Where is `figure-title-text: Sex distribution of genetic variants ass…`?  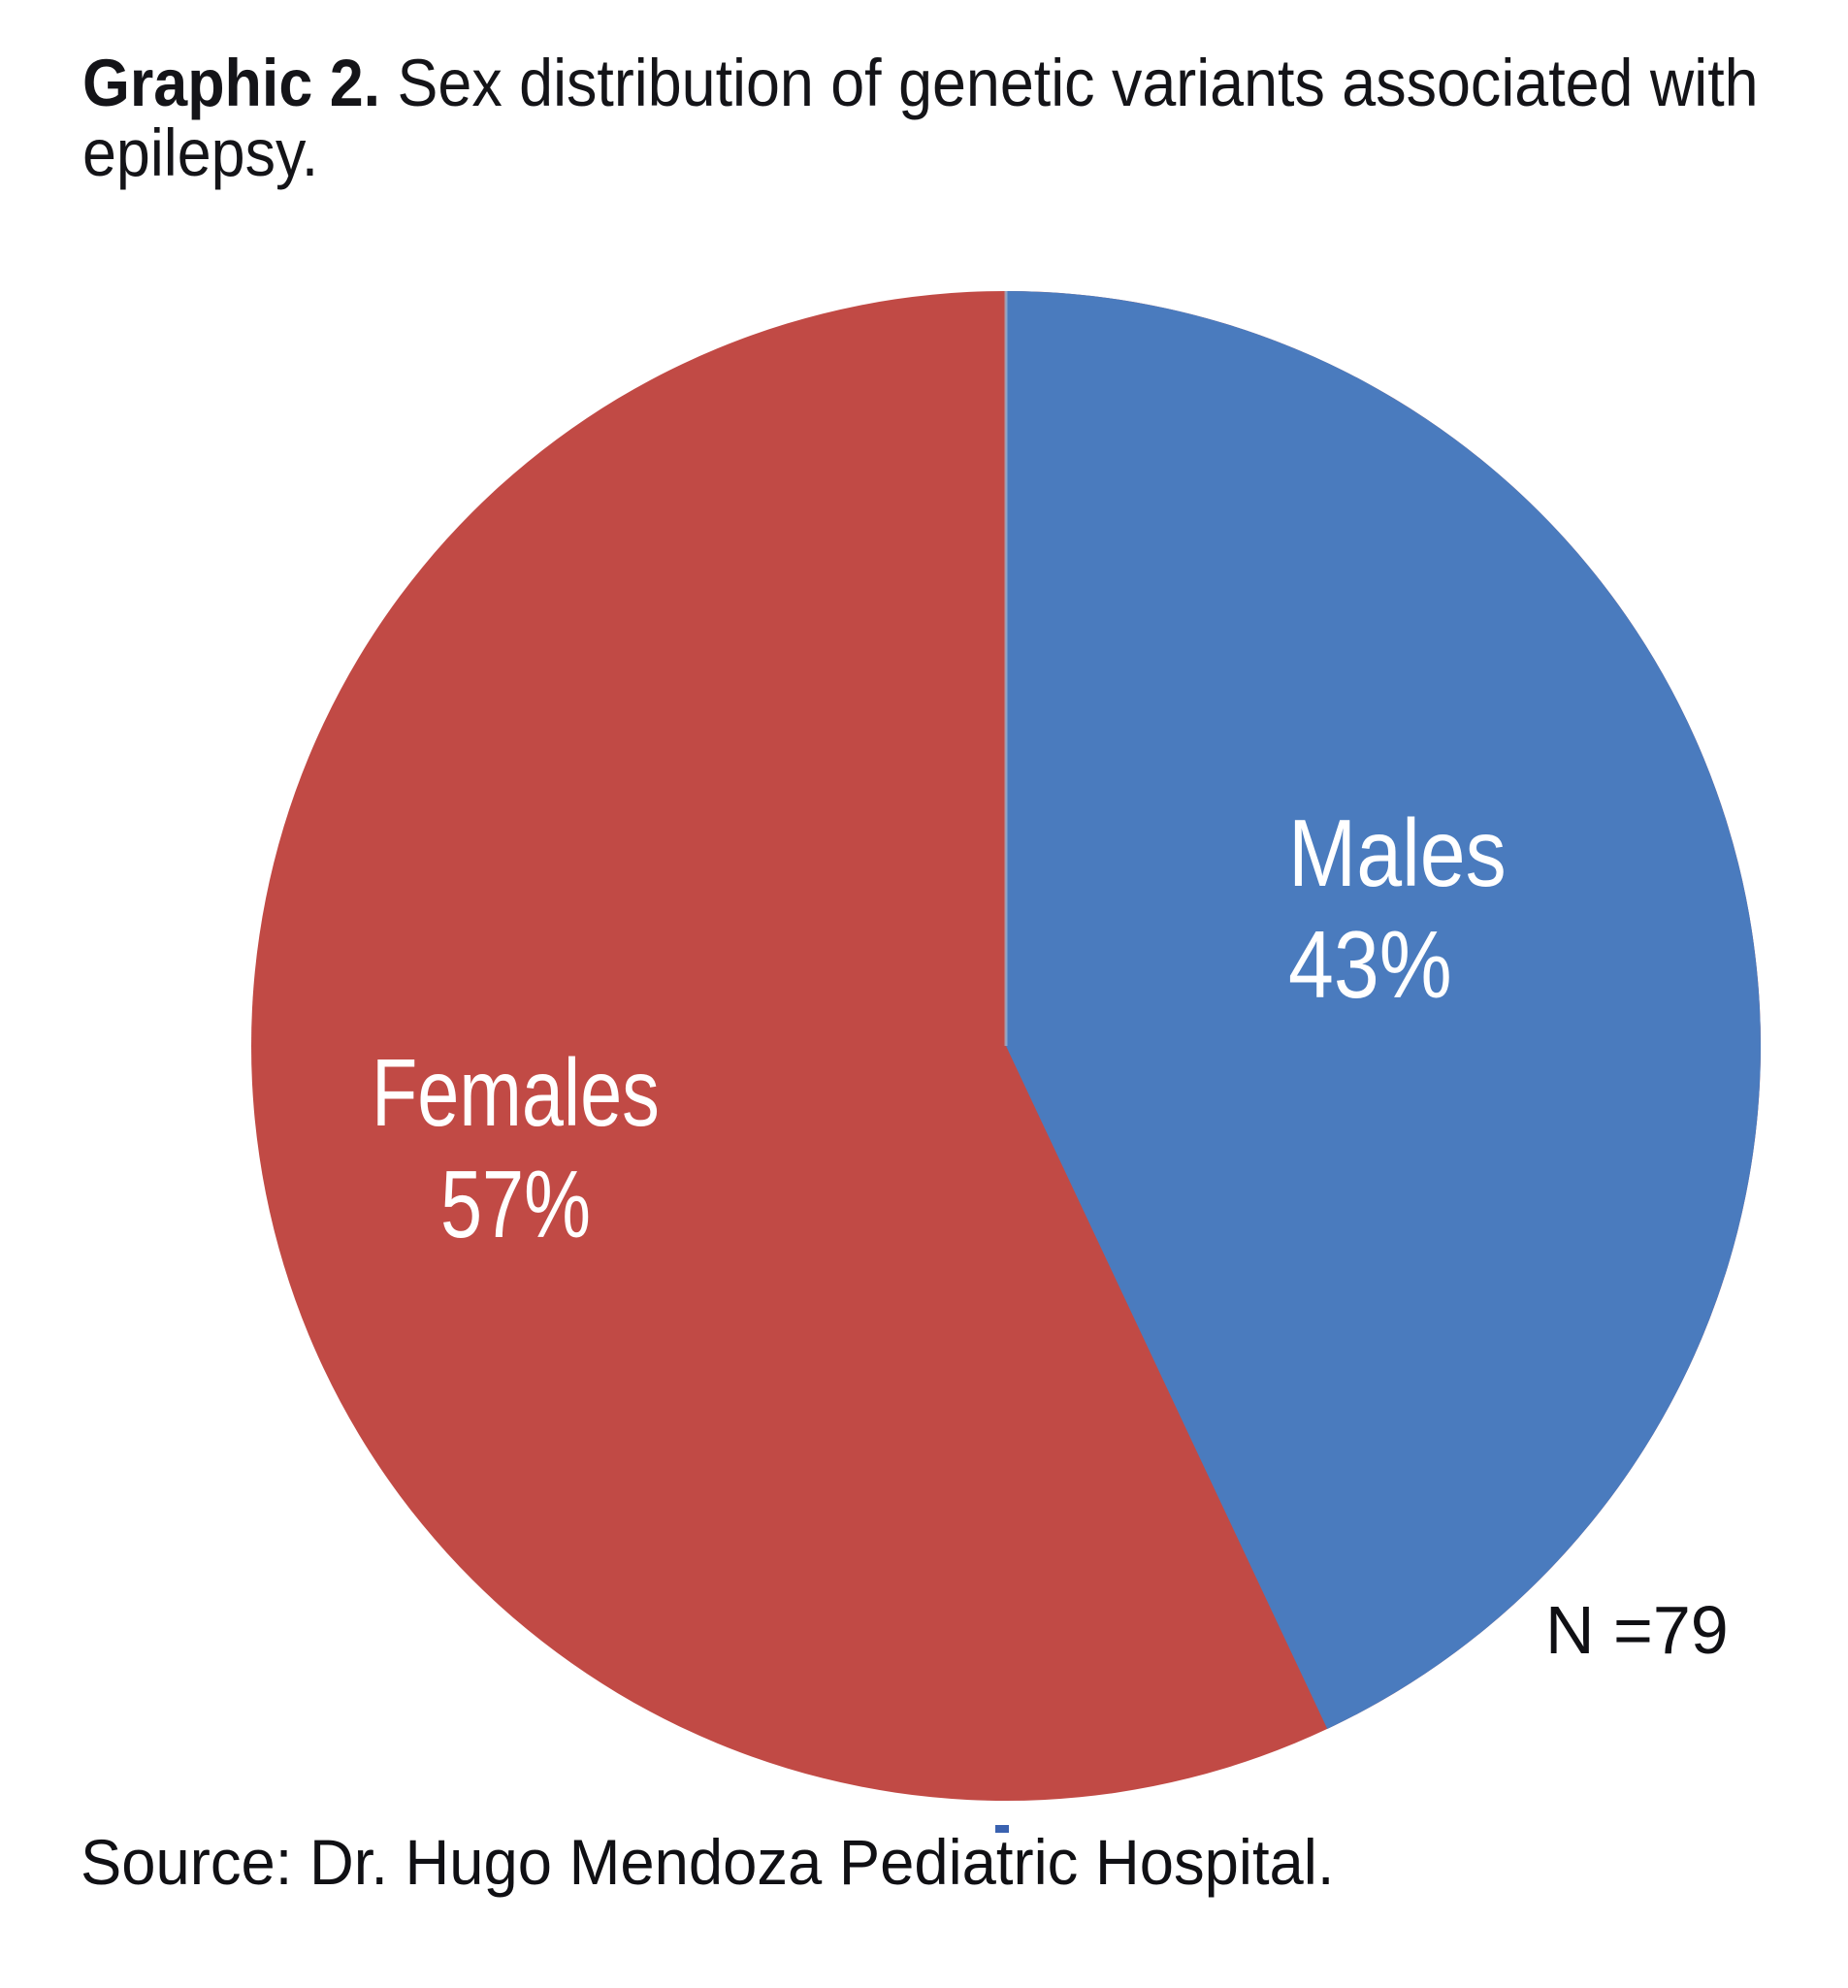
figure-title-text: Sex distribution of genetic variants ass… is located at coordinates (920, 118).